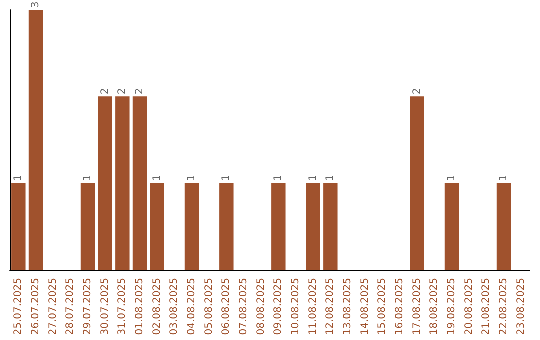 The image size is (540, 340). Describe the element at coordinates (209, 307) in the screenshot. I see `x-tick-label: 05.08.2025` at that location.